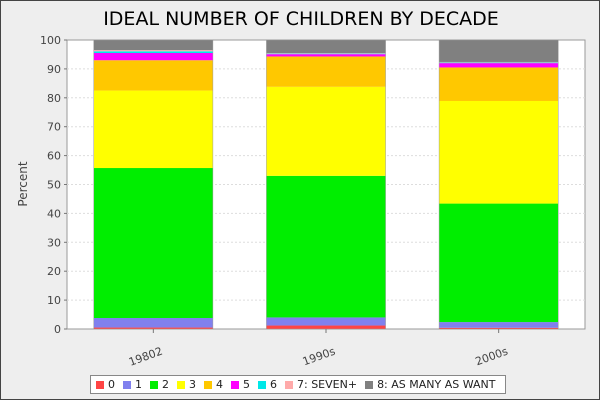  What do you see at coordinates (23, 183) in the screenshot?
I see `y-axis-label: Percent` at bounding box center [23, 183].